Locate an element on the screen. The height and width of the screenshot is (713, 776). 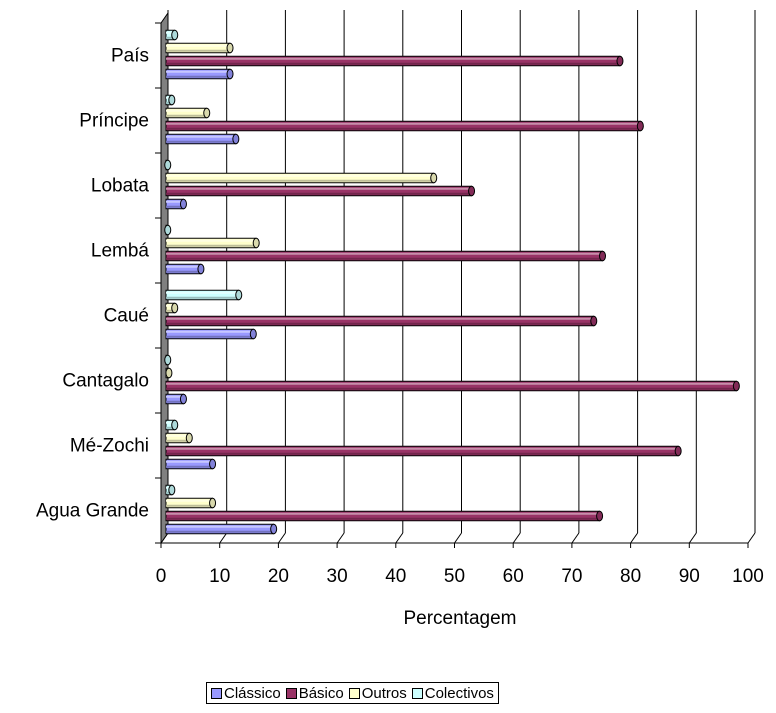
x-tick-label: 40 is located at coordinates (395, 576).